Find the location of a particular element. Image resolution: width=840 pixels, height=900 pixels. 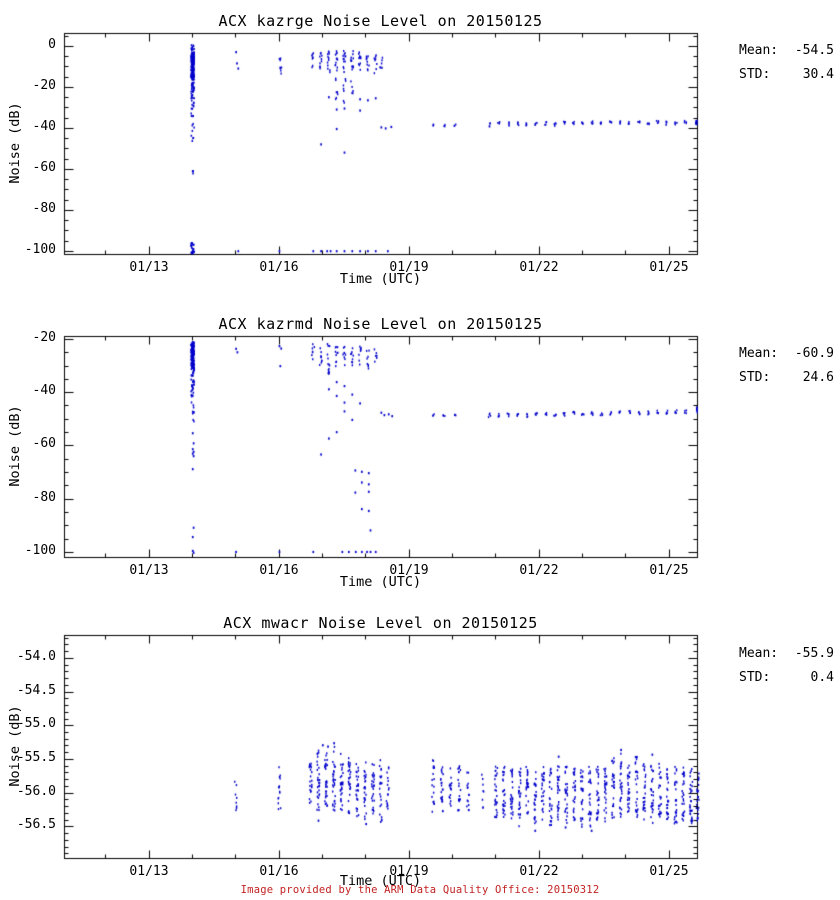

stats-std-row: STD: 0.4 is located at coordinates (786, 677).